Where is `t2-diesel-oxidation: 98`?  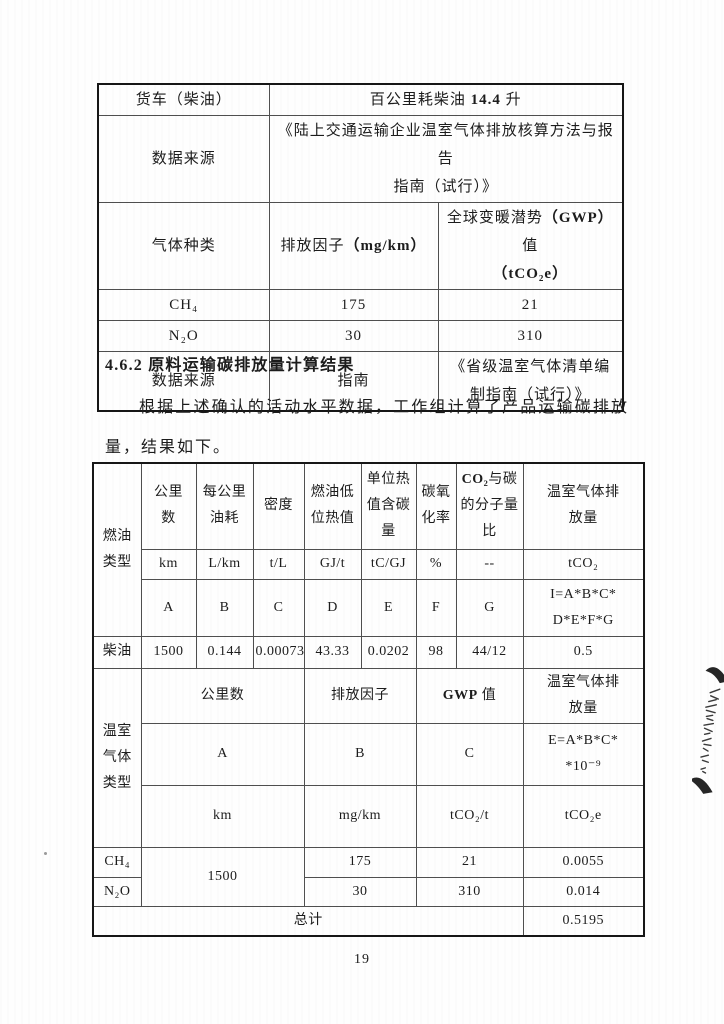 t2-diesel-oxidation: 98 is located at coordinates (436, 652).